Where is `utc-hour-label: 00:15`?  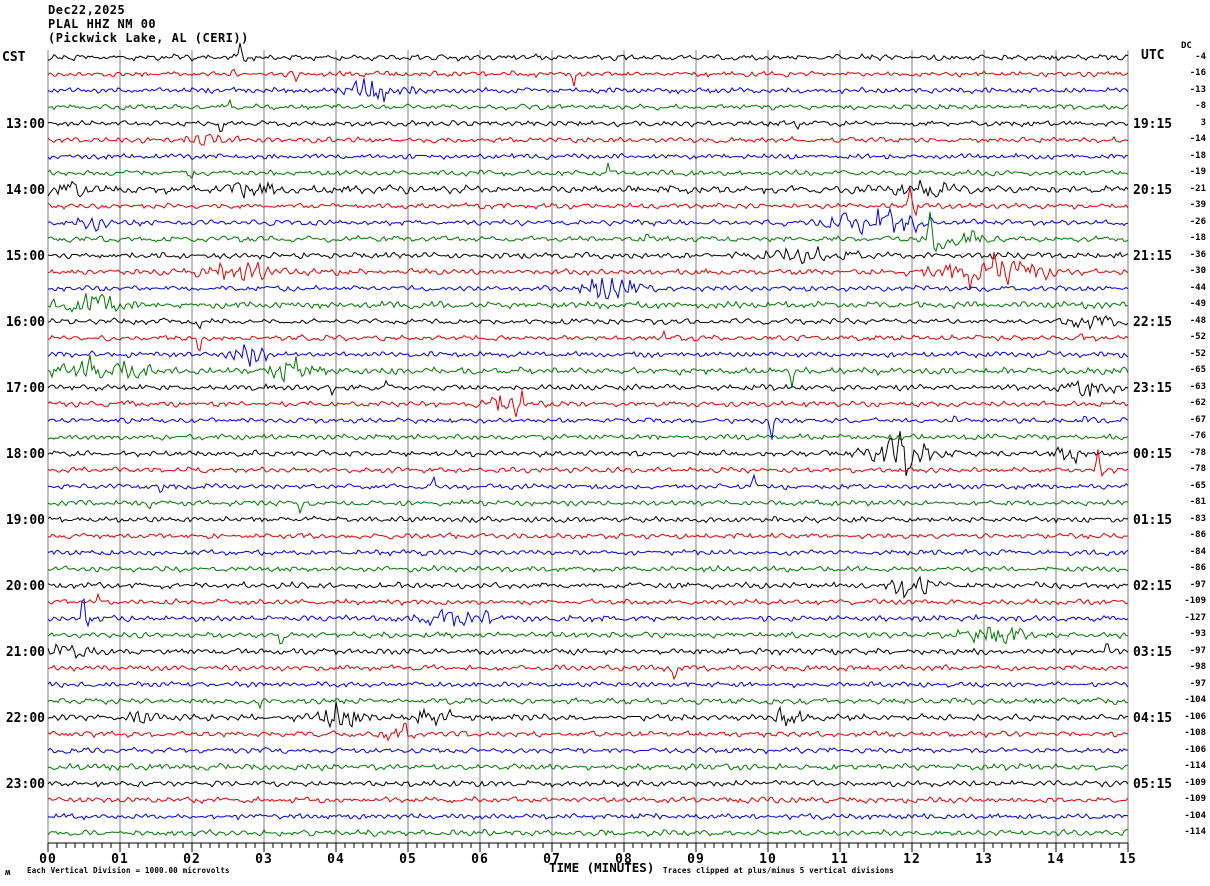 utc-hour-label: 00:15 is located at coordinates (1153, 454).